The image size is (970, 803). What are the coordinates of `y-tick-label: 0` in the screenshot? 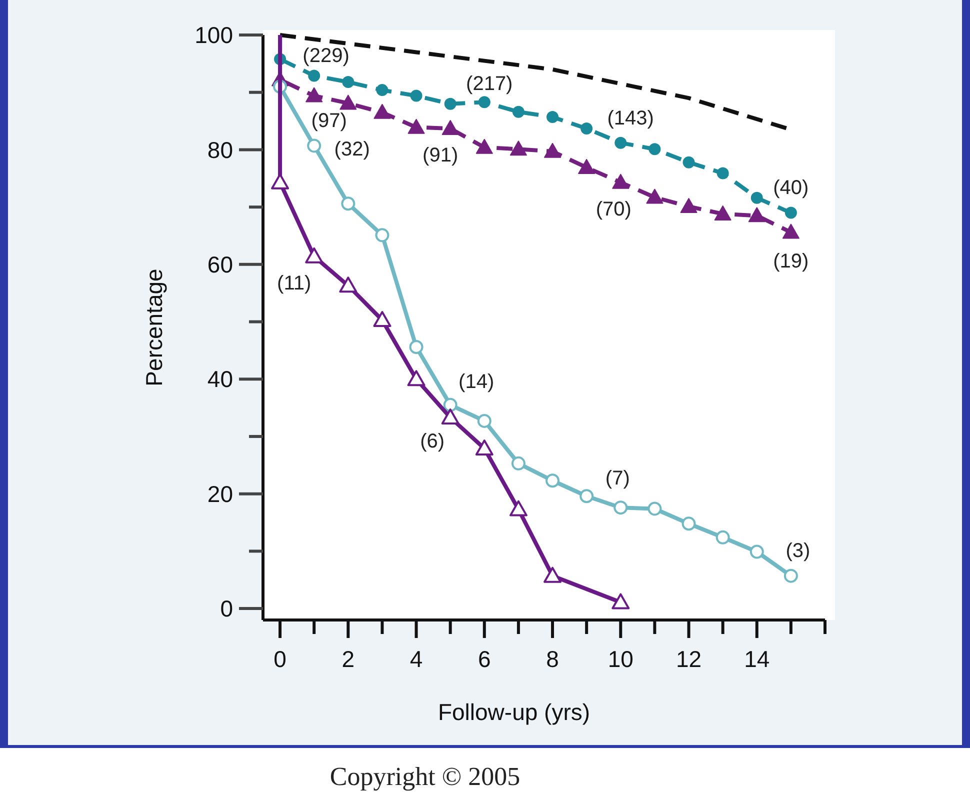 It's located at (226, 609).